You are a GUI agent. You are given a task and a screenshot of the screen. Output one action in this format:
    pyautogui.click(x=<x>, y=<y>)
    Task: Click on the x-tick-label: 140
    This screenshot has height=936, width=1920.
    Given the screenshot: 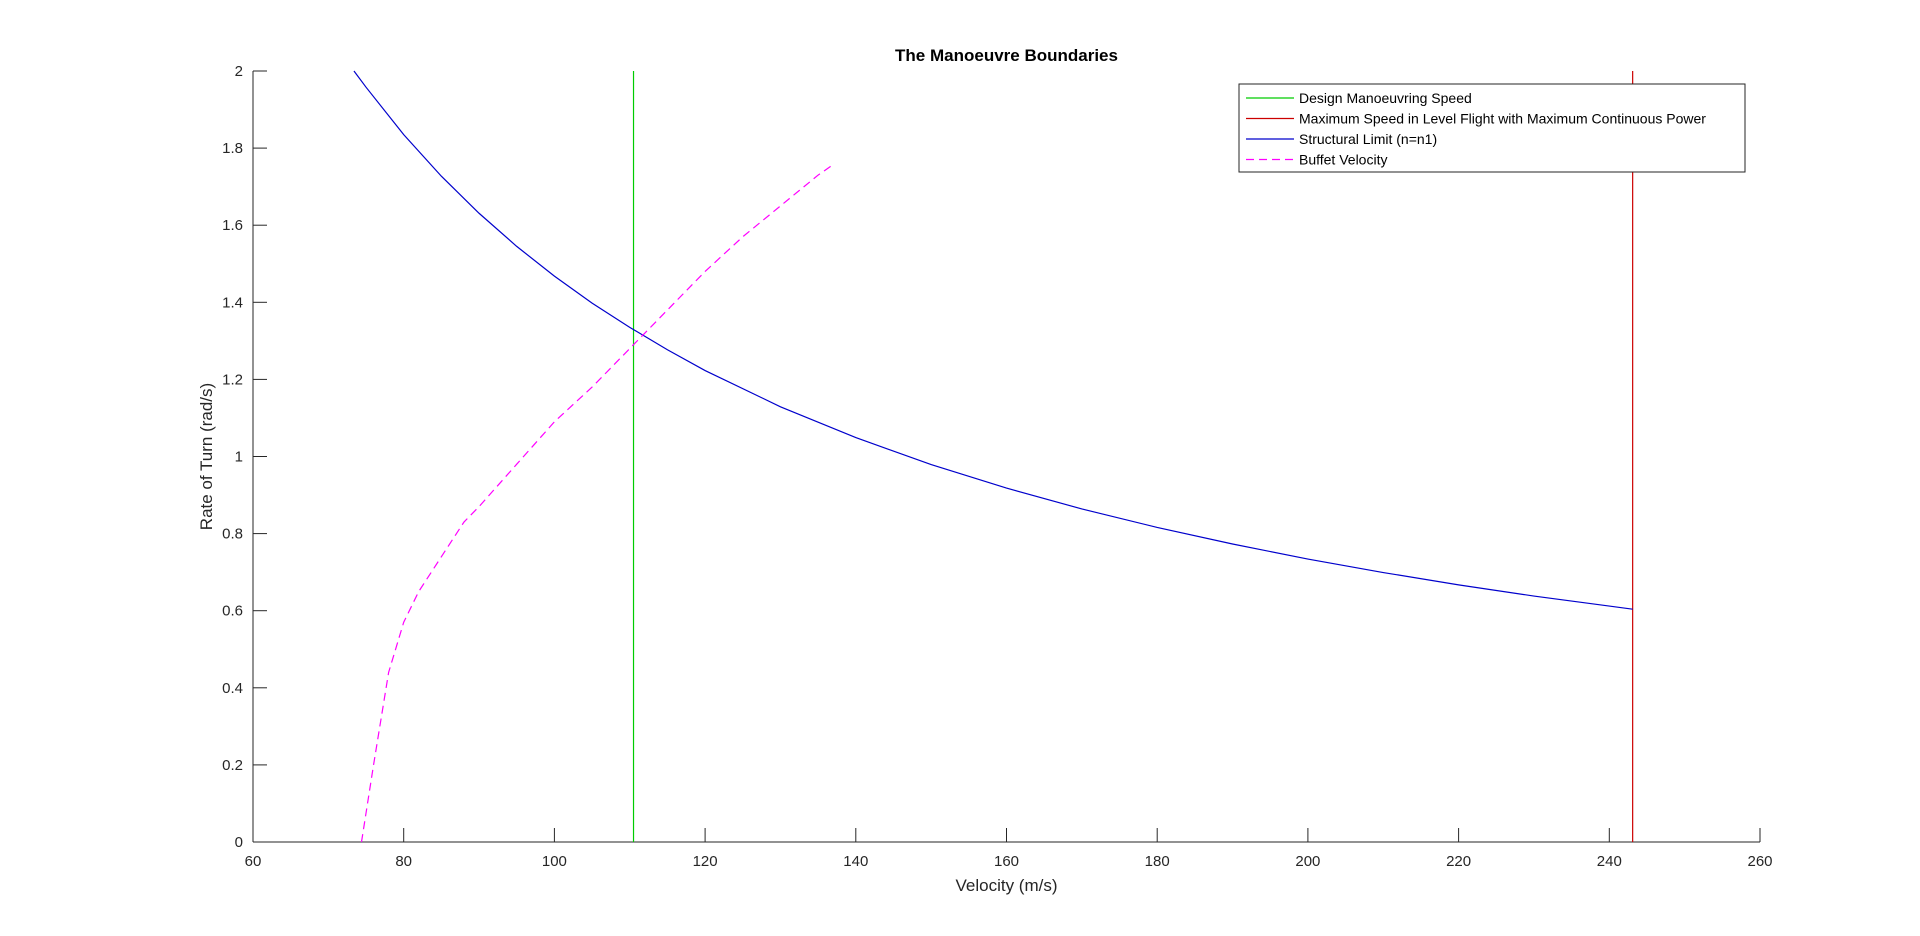 What is the action you would take?
    pyautogui.click(x=855, y=861)
    